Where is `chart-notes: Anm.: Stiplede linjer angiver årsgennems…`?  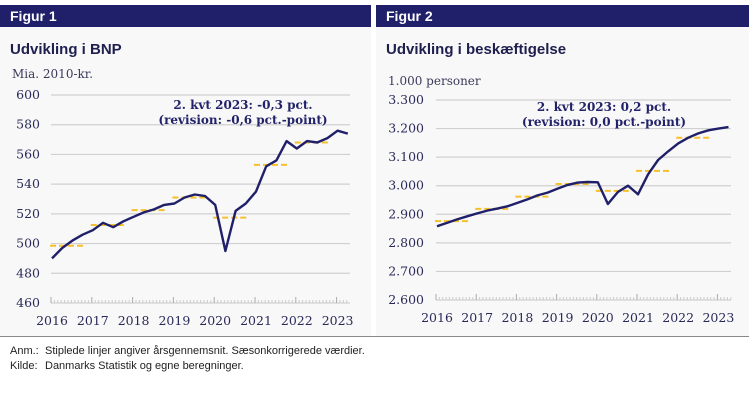
chart-notes: Anm.: Stiplede linjer angiver årsgennems… is located at coordinates (187, 359).